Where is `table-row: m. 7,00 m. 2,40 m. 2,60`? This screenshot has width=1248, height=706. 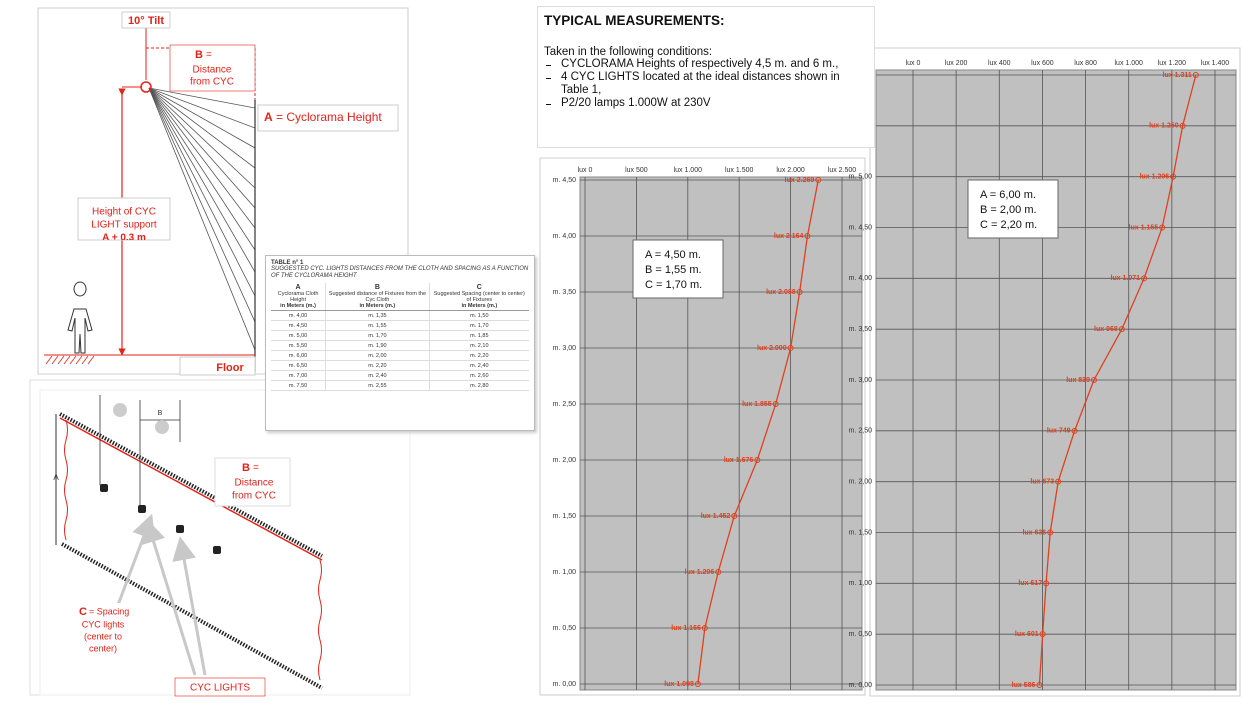
table-row: m. 7,00 m. 2,40 m. 2,60 is located at coordinates (400, 375).